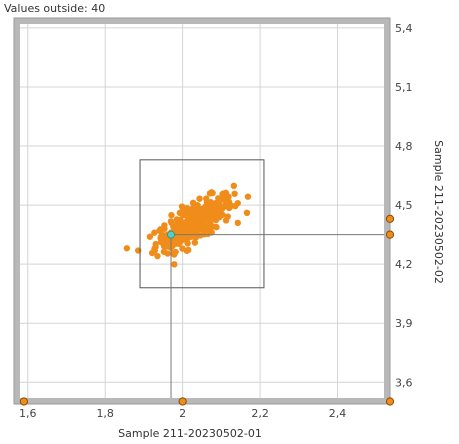 The width and height of the screenshot is (459, 444). What do you see at coordinates (260, 413) in the screenshot?
I see `x-tick-label: 2,2` at bounding box center [260, 413].